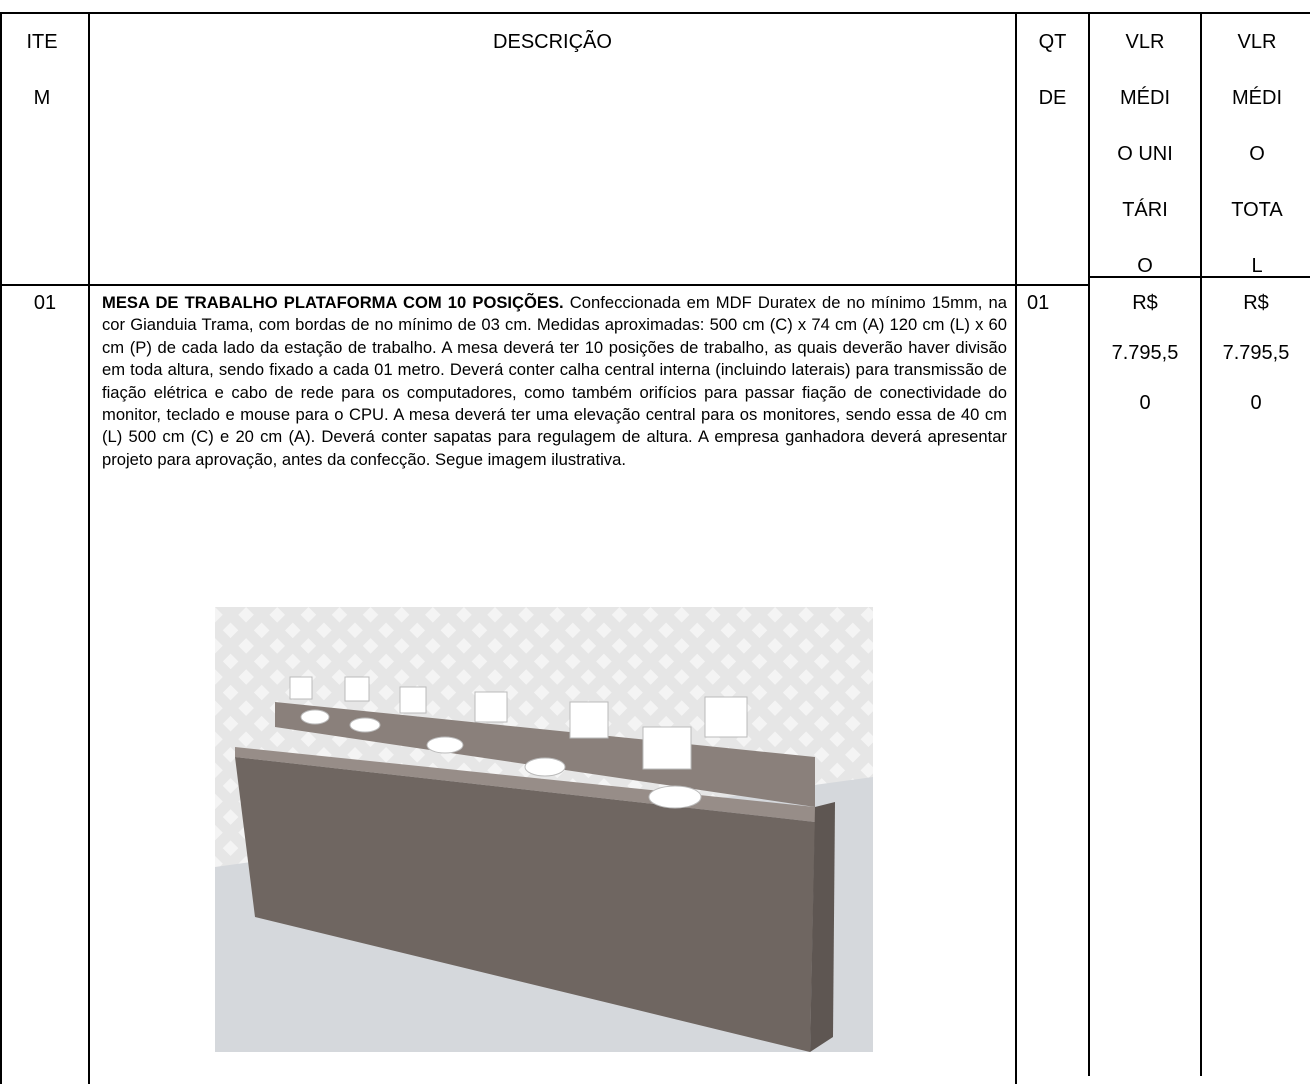 The width and height of the screenshot is (1310, 1084). What do you see at coordinates (1145, 154) in the screenshot?
I see `header-text: VLR MÉDIO UNITÁRIO` at bounding box center [1145, 154].